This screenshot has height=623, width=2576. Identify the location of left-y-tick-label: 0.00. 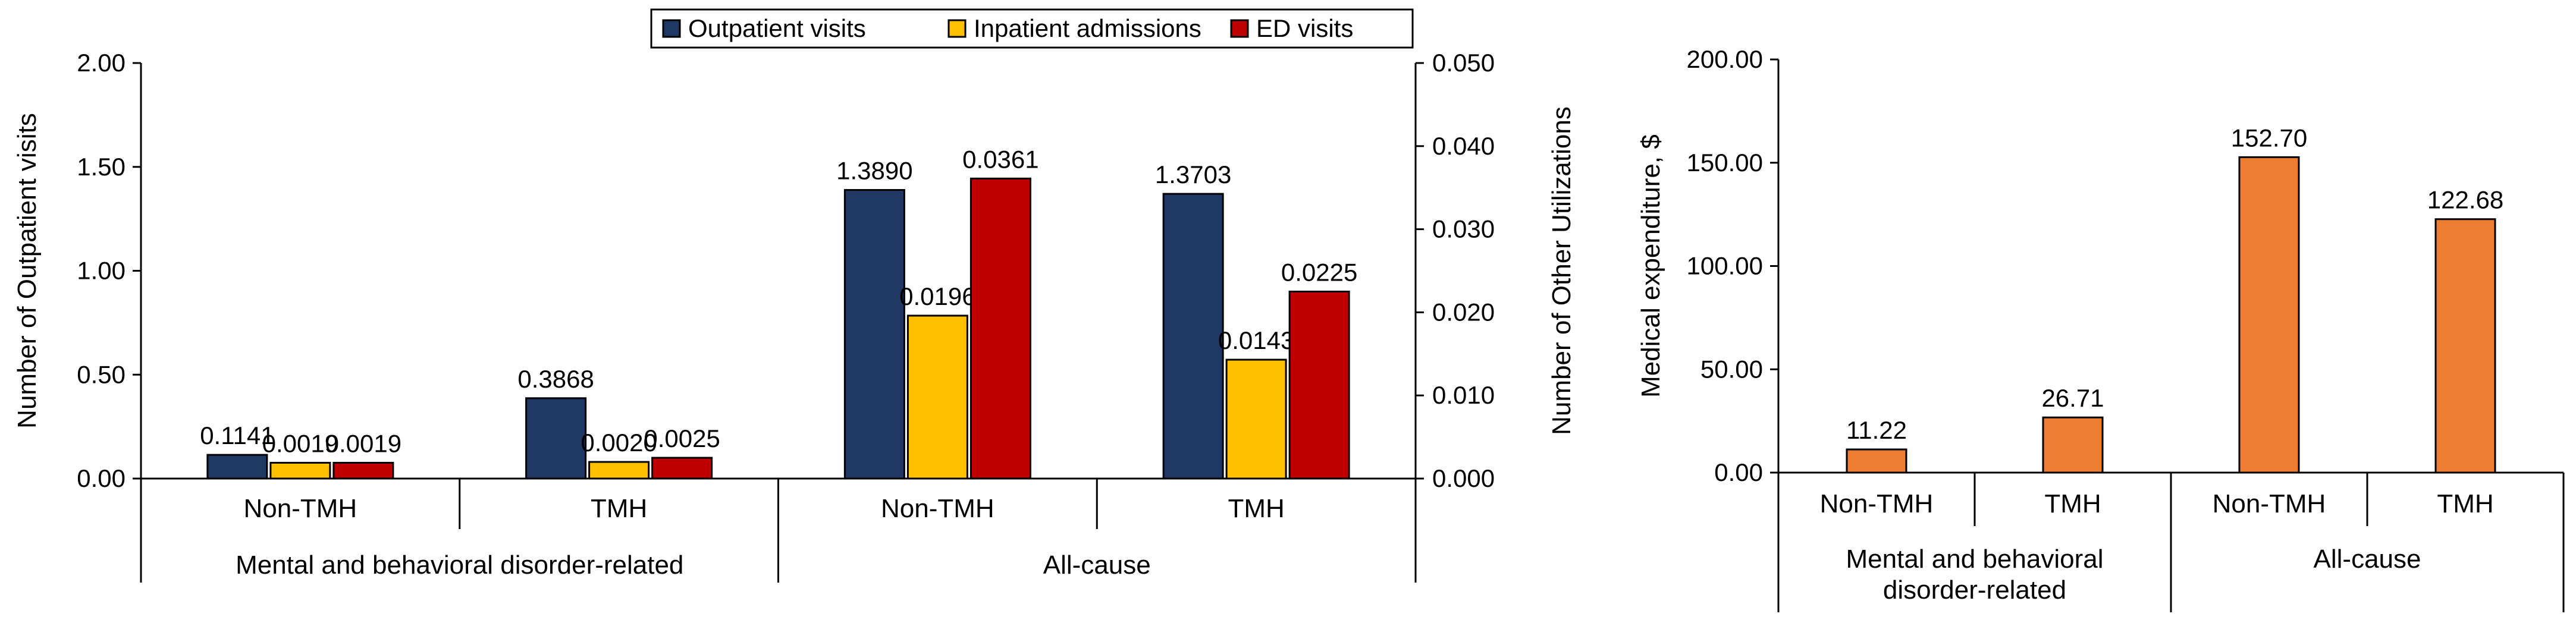
(101, 478).